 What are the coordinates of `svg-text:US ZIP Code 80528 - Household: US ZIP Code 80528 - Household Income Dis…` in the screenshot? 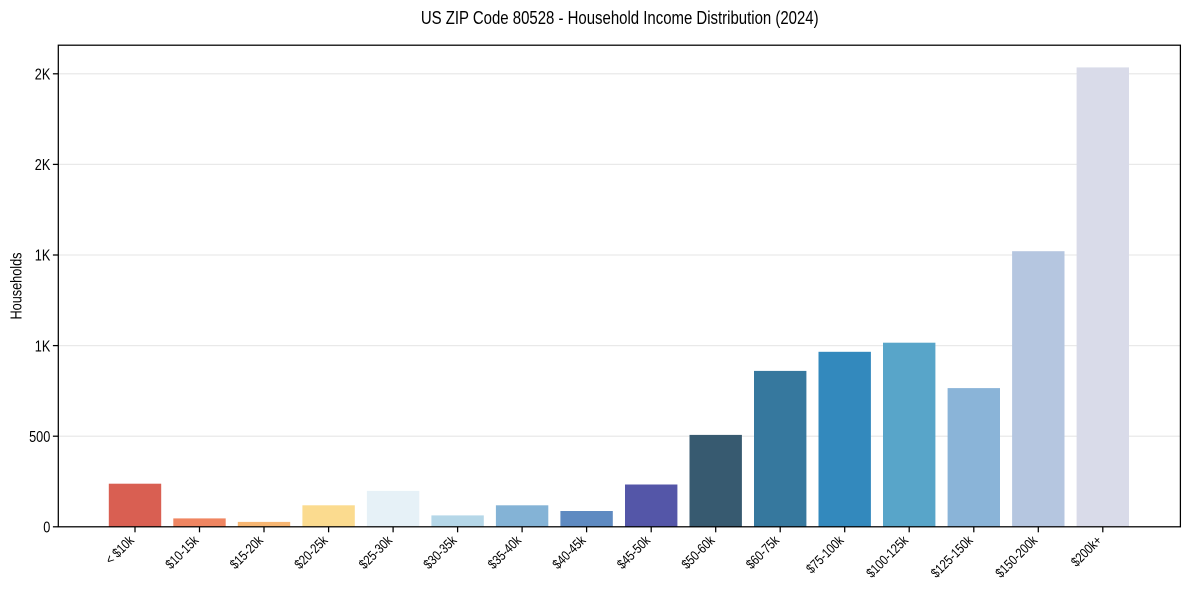 It's located at (620, 18).